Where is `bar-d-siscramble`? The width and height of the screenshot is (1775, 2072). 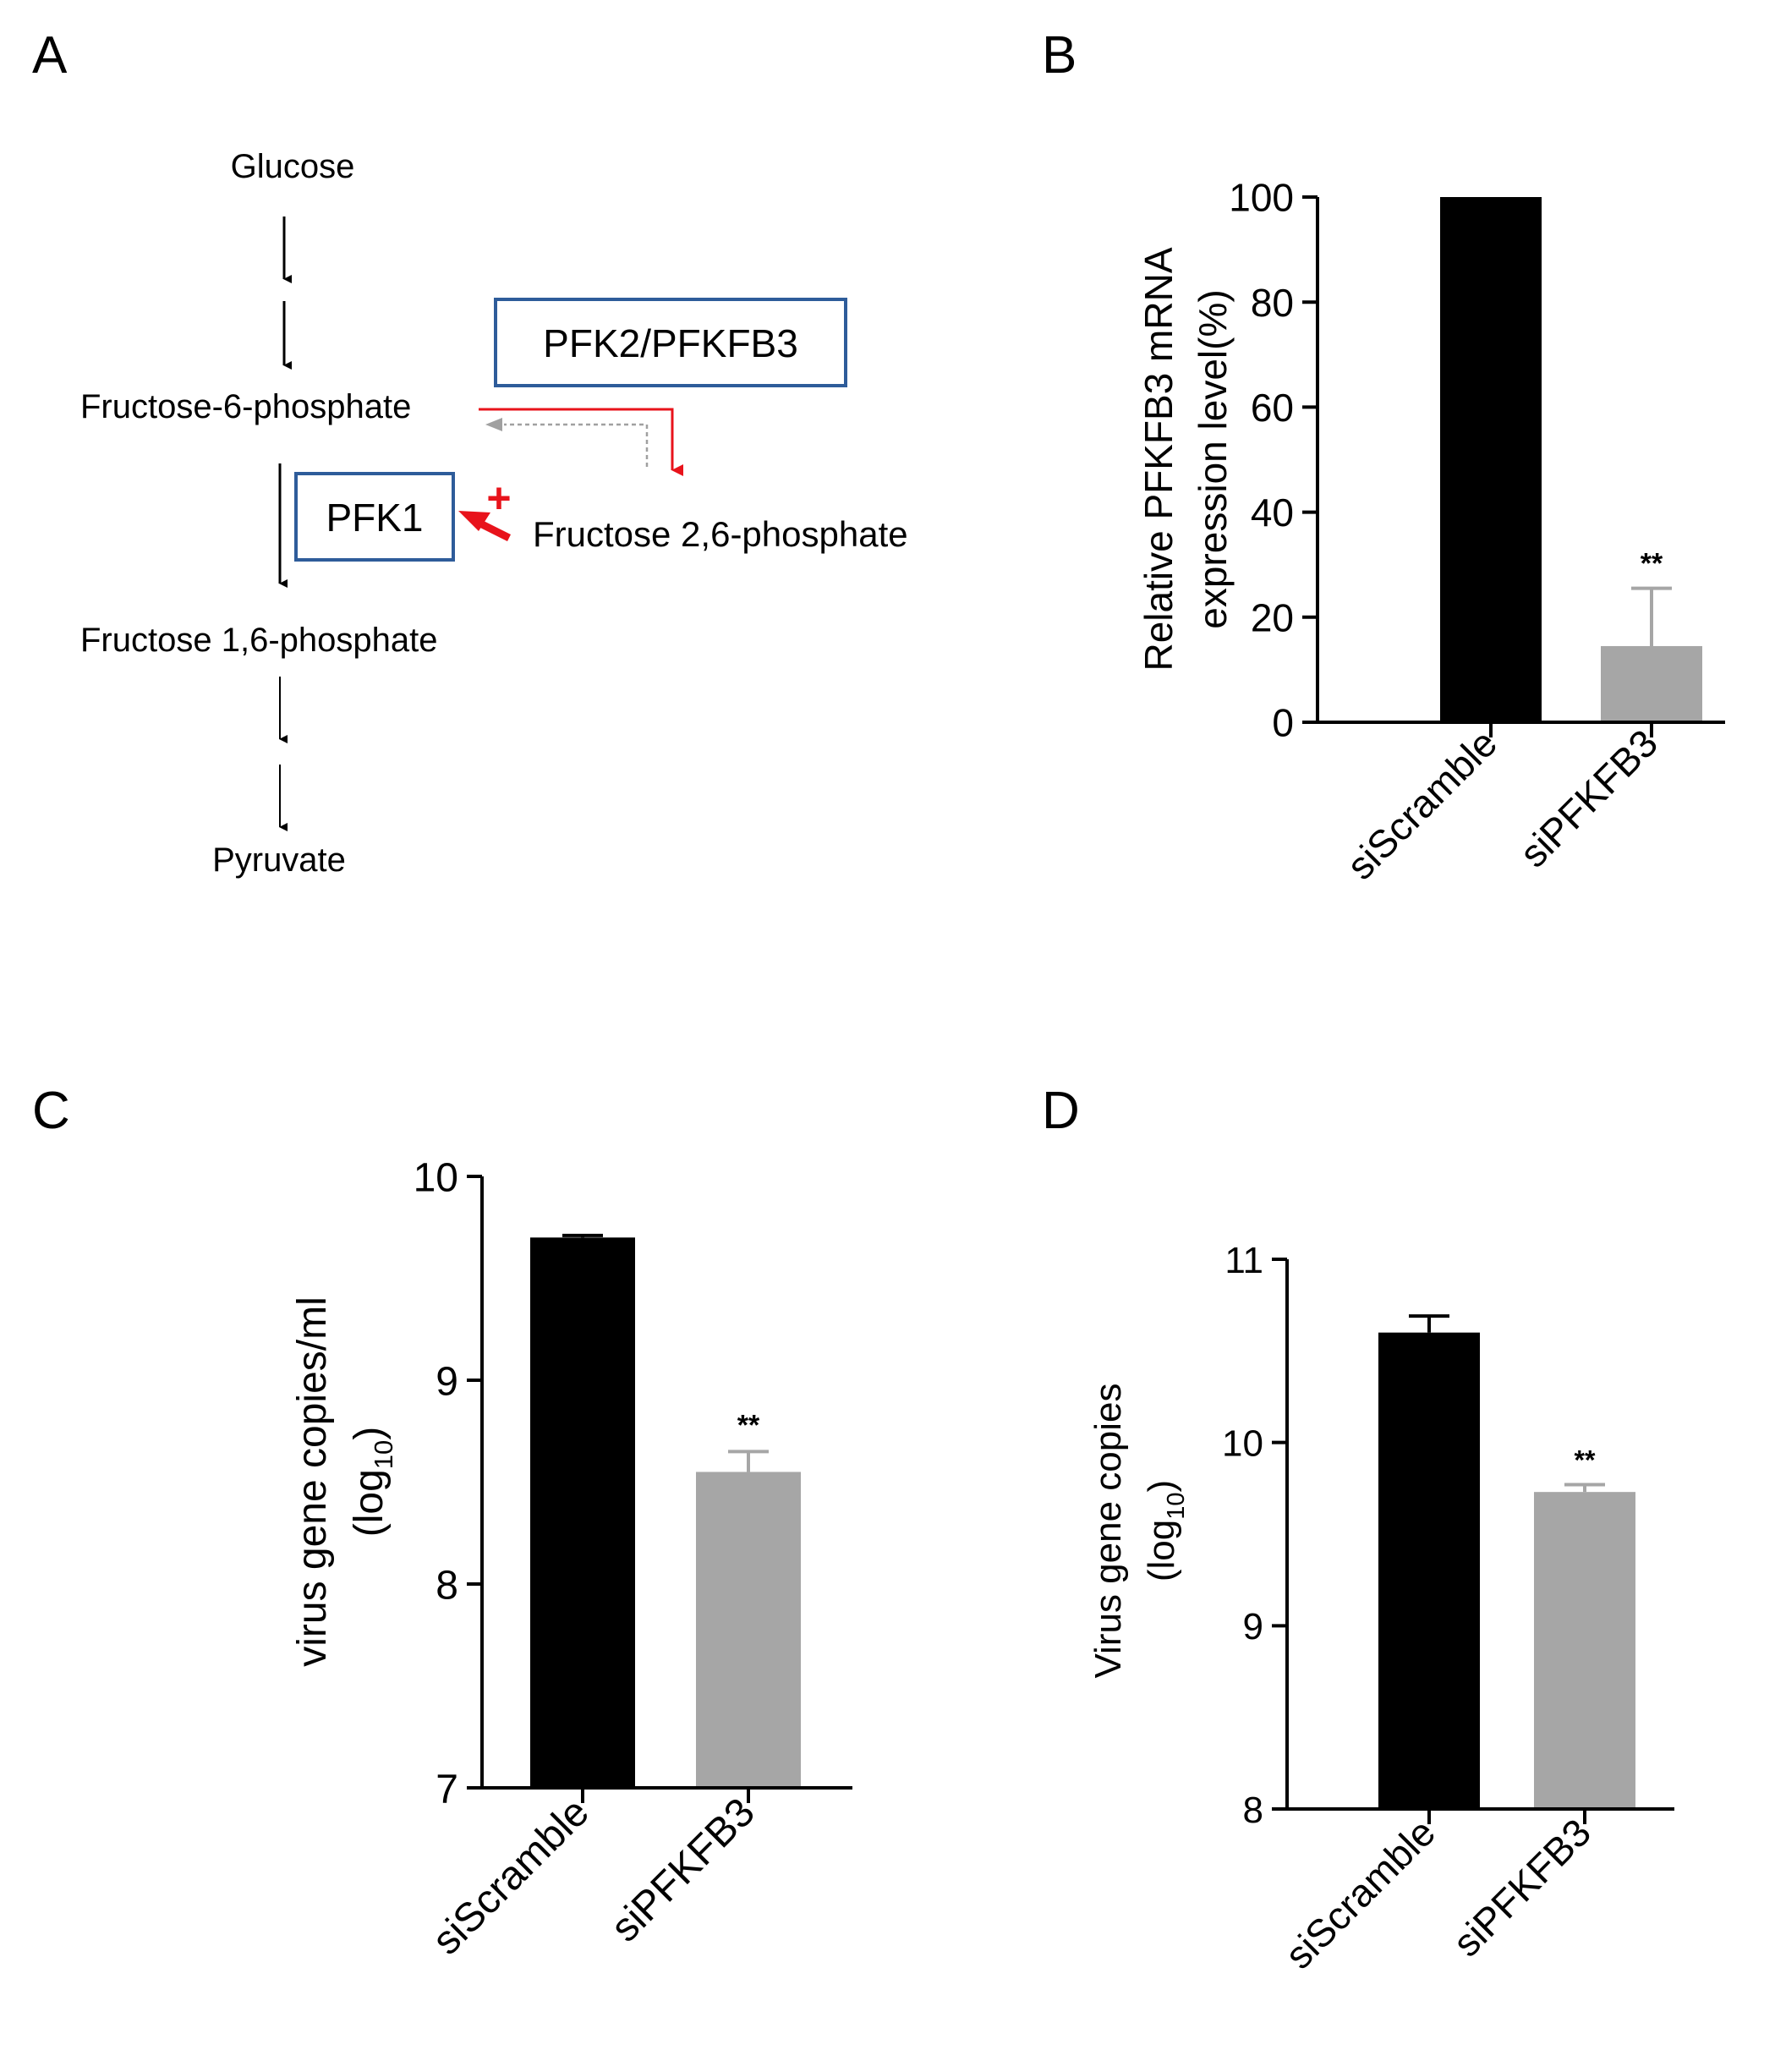
bar-d-siscramble is located at coordinates (1429, 1571).